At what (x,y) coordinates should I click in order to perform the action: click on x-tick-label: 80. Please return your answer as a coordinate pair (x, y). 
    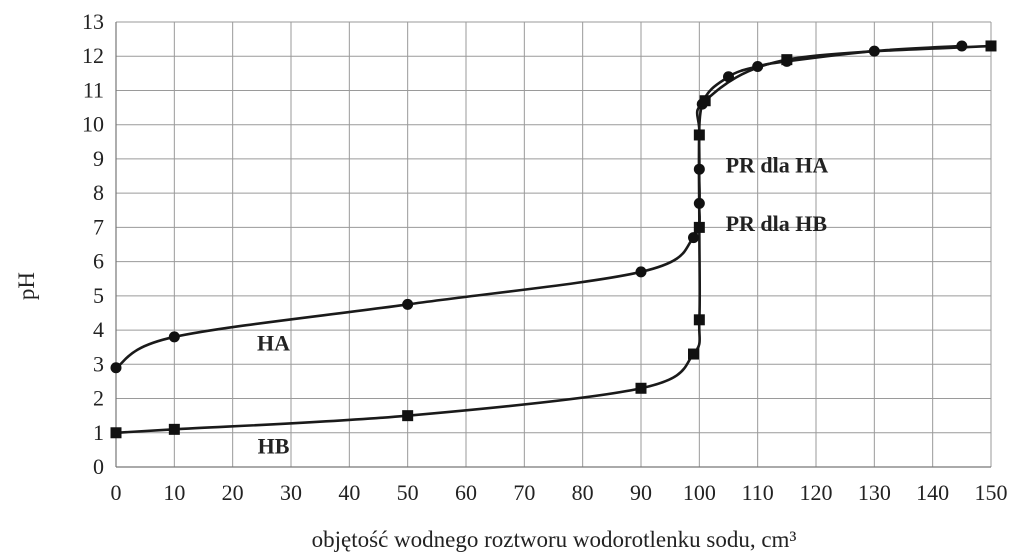
    Looking at the image, I should click on (583, 492).